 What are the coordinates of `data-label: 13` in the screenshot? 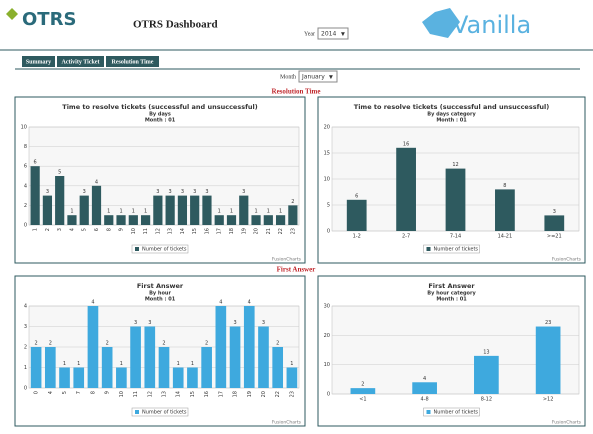 It's located at (486, 352).